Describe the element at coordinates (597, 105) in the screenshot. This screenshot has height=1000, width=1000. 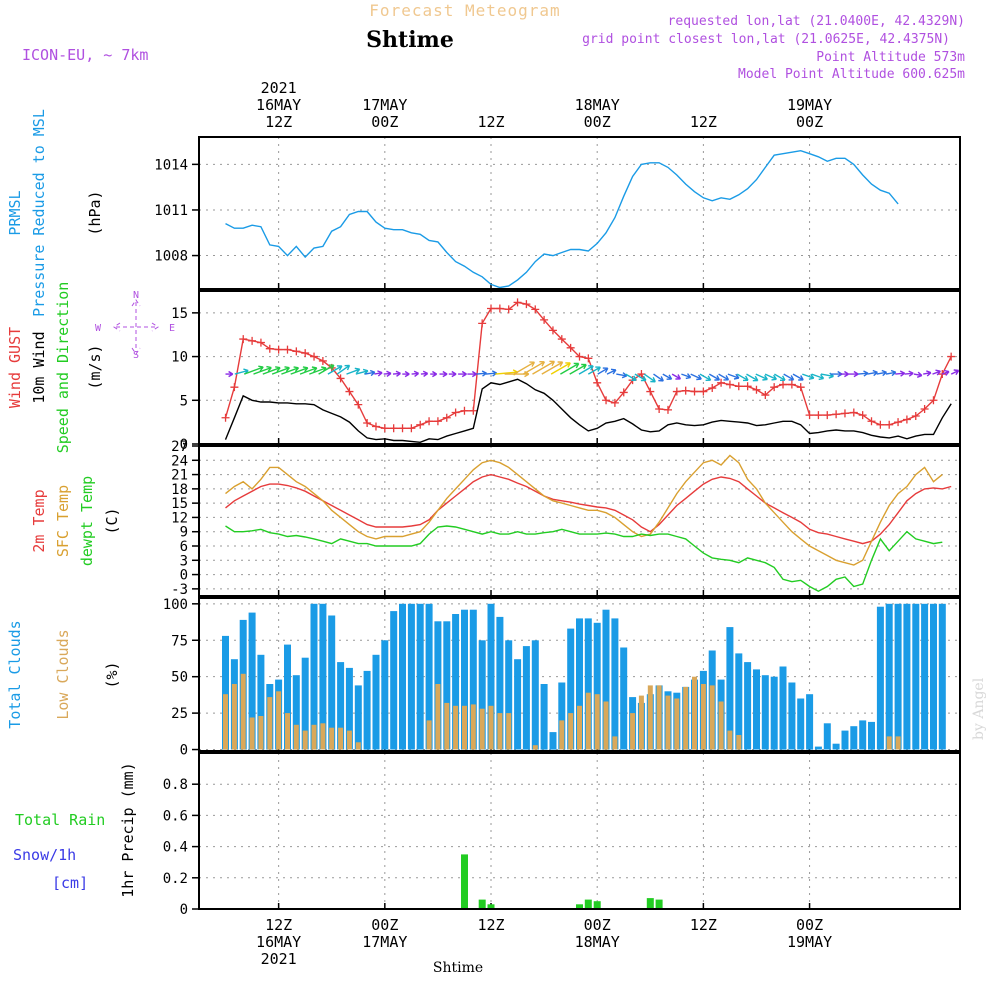
I see `time-label-top: 18MAY` at that location.